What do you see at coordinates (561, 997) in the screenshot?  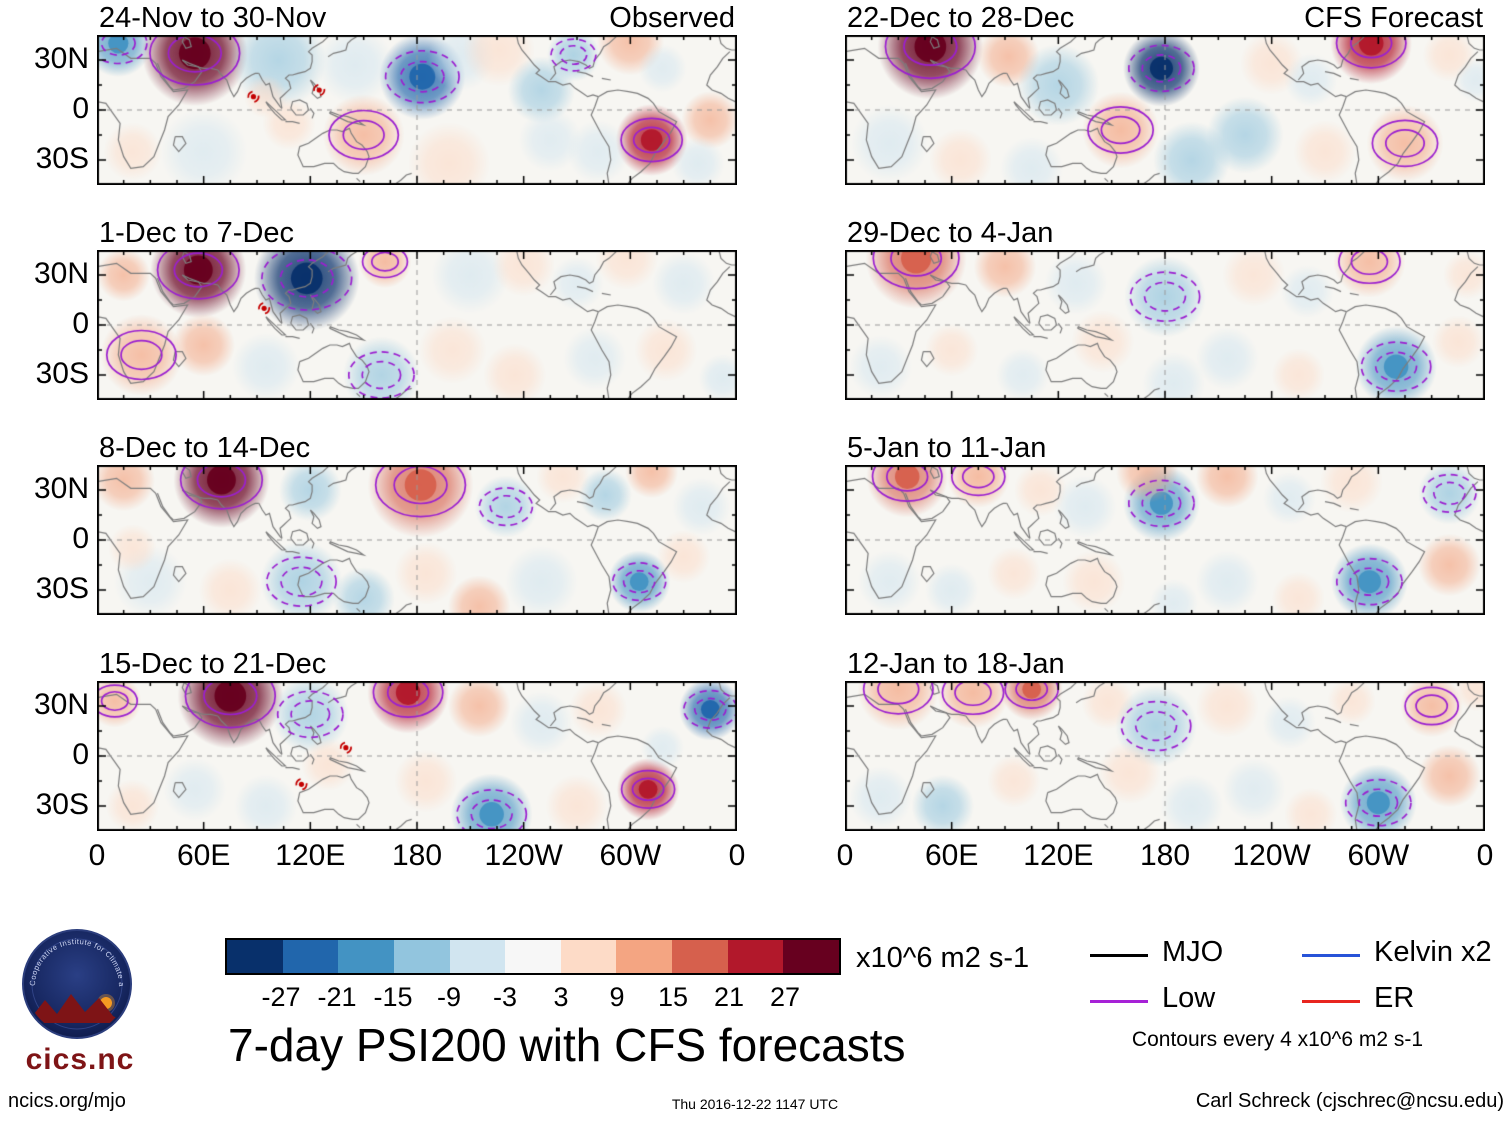 I see `colorbar-tick-label: 3` at bounding box center [561, 997].